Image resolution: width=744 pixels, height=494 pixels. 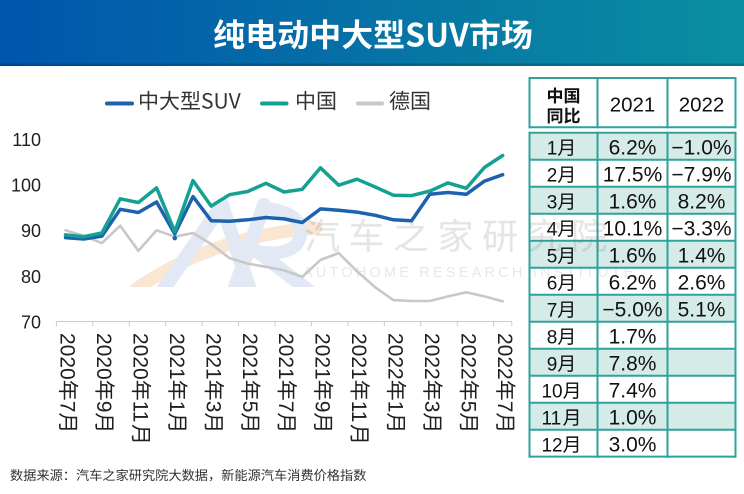 I want to click on svg-text: 17.5%, so click(x=633, y=175).